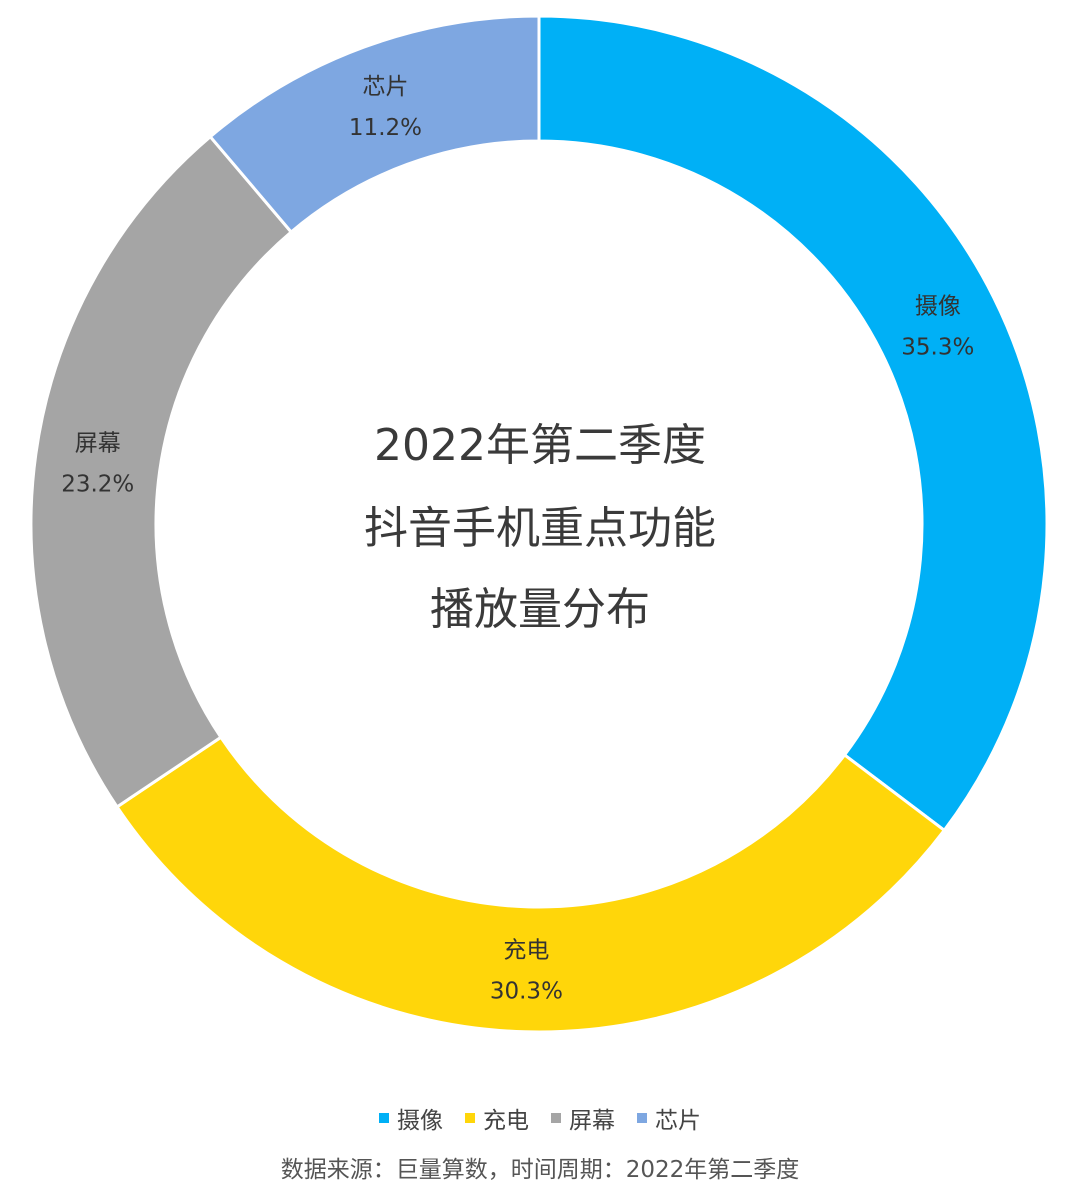 The width and height of the screenshot is (1080, 1197). I want to click on slice-name-label: 充电, so click(526, 950).